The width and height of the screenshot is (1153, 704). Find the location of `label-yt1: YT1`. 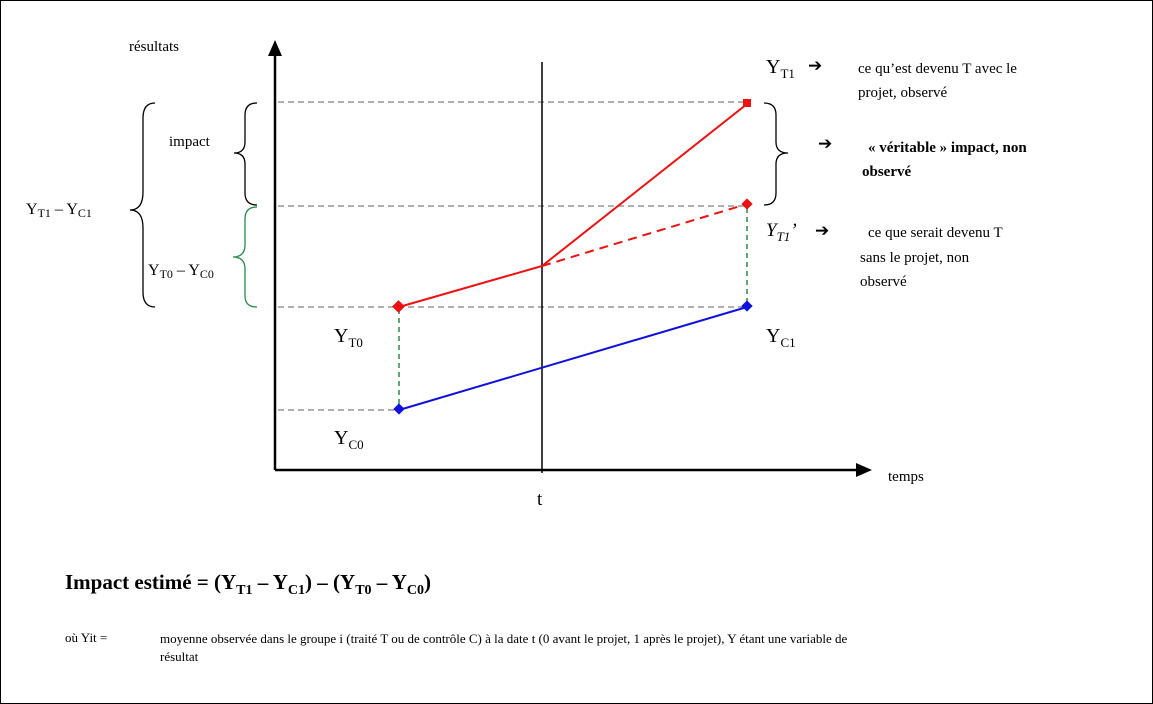

label-yt1: YT1 is located at coordinates (780, 68).